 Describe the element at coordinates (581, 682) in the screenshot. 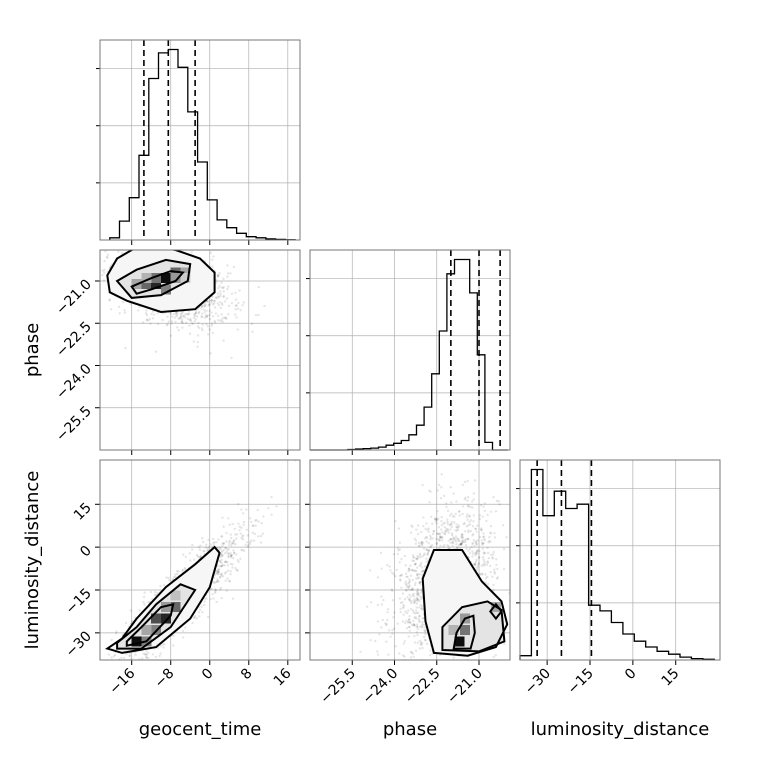

I see `x-tick-label-luminosity-distance: −15` at that location.